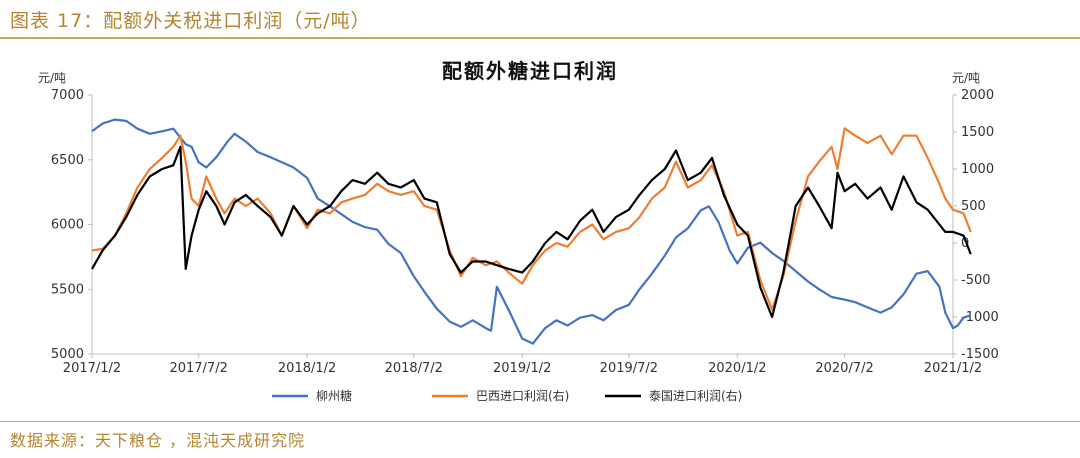  I want to click on legend-label-2: 泰国进口利润(右), so click(695, 395).